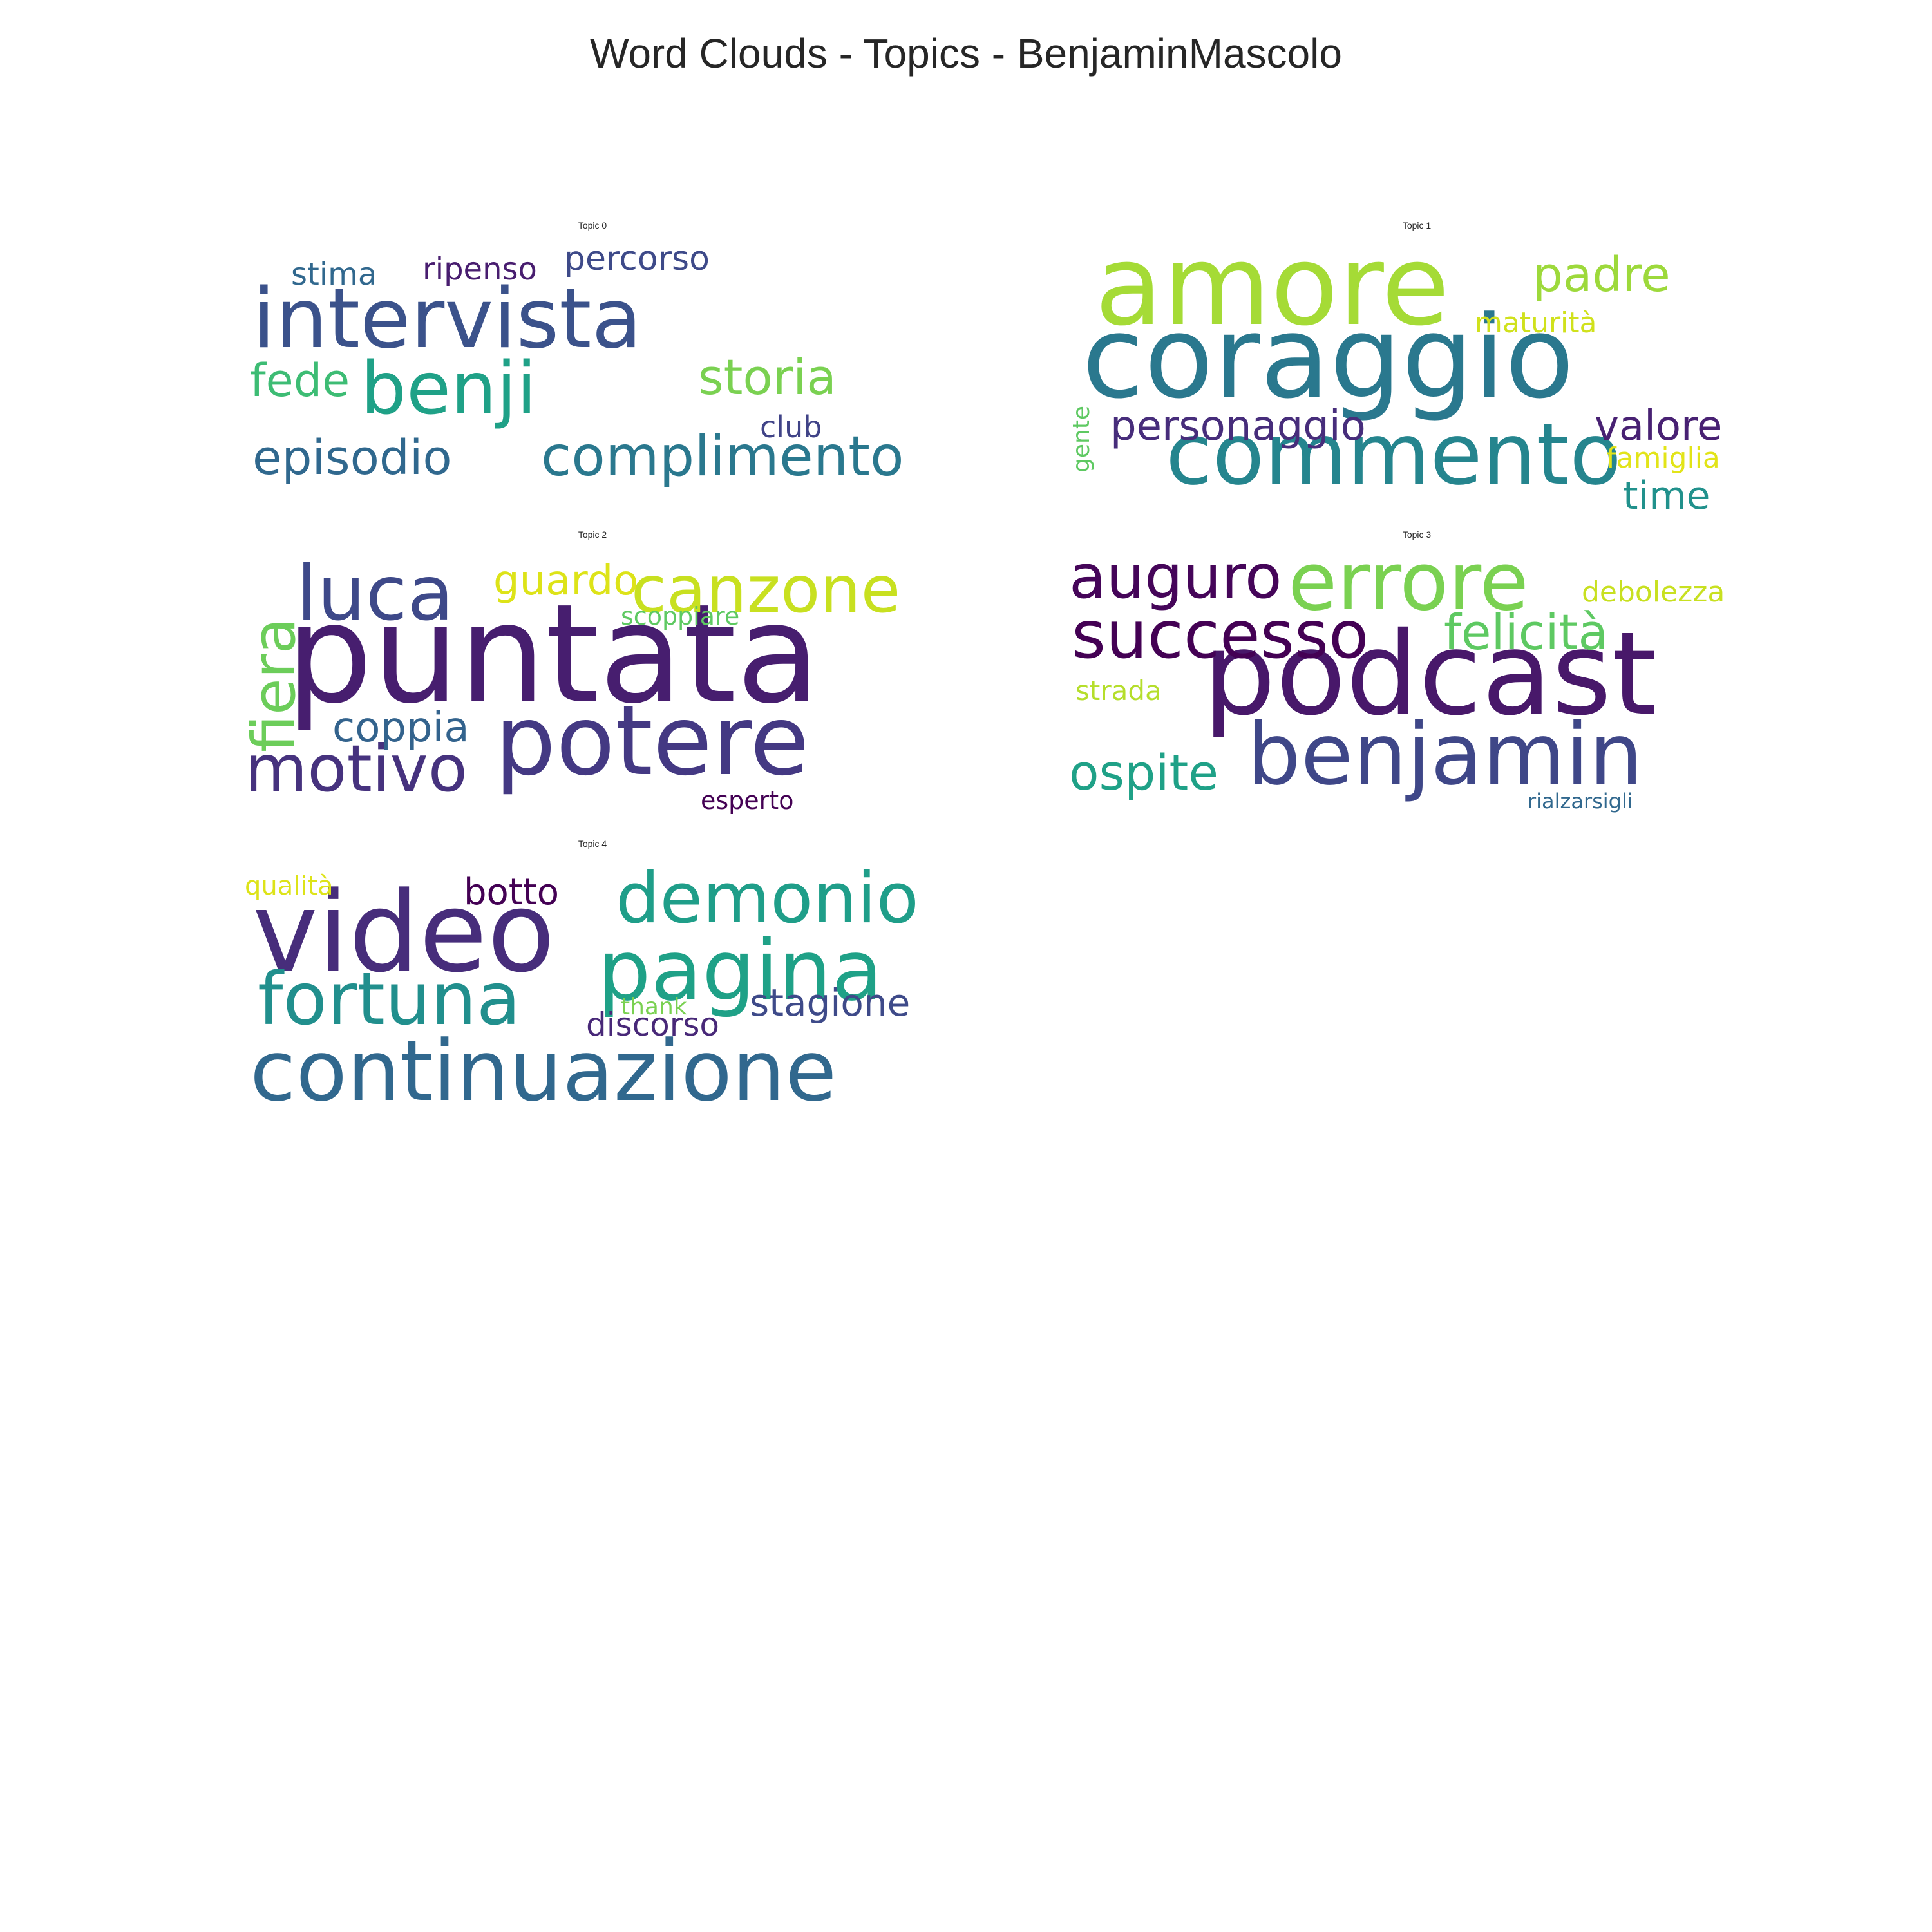 Image resolution: width=1932 pixels, height=1932 pixels. What do you see at coordinates (289, 886) in the screenshot?
I see `word-qualita: qualità` at bounding box center [289, 886].